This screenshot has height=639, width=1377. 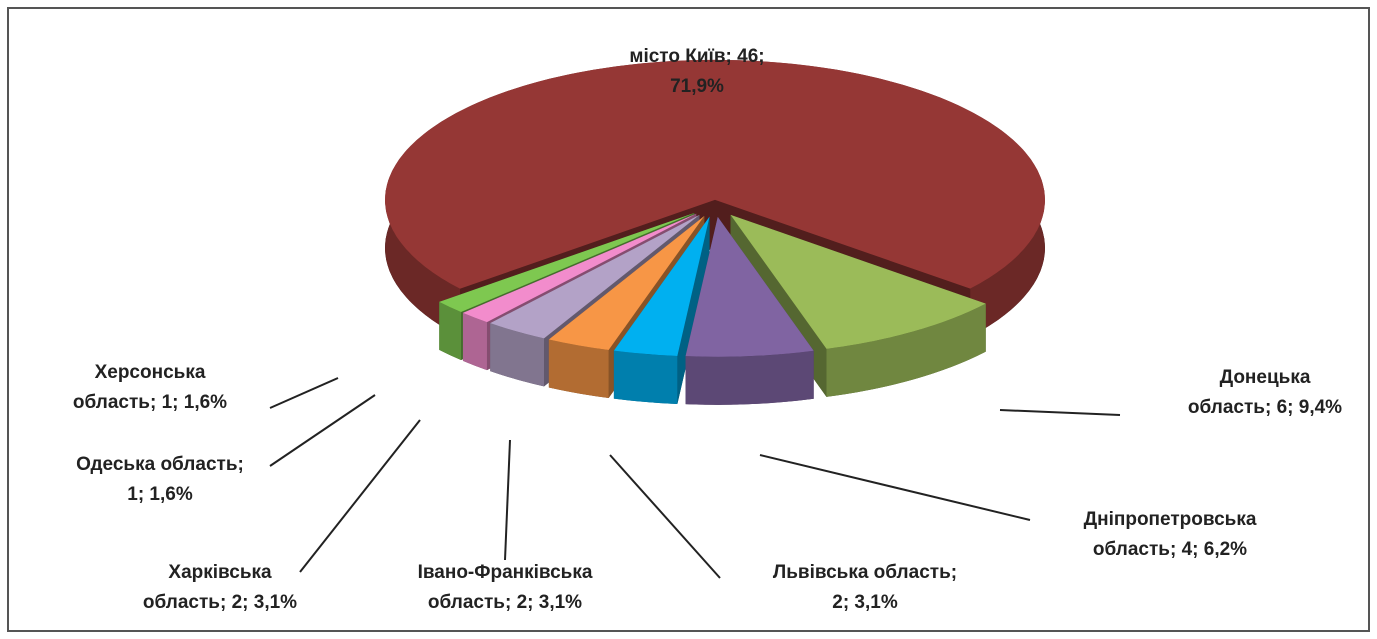 What do you see at coordinates (150, 402) in the screenshot?
I see `data-label-line: область; 1; 1,6%` at bounding box center [150, 402].